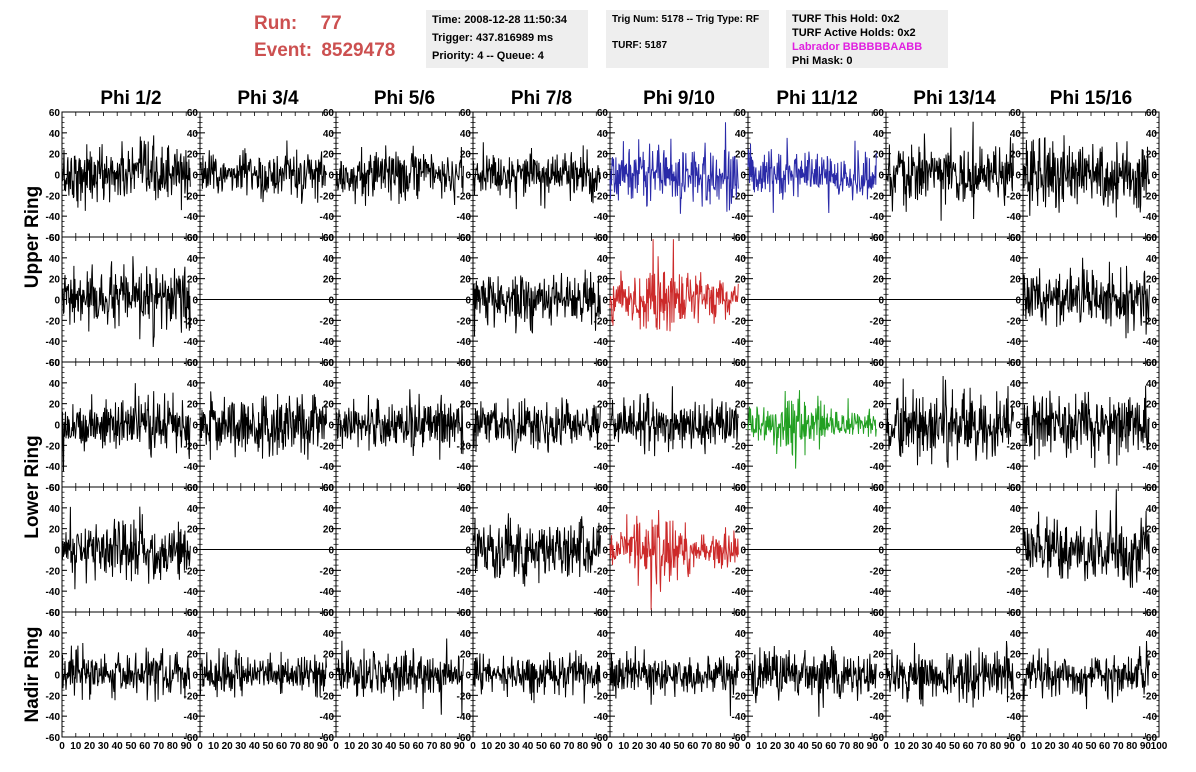  Describe the element at coordinates (583, 746) in the screenshot. I see `x-tick-label: 80` at that location.